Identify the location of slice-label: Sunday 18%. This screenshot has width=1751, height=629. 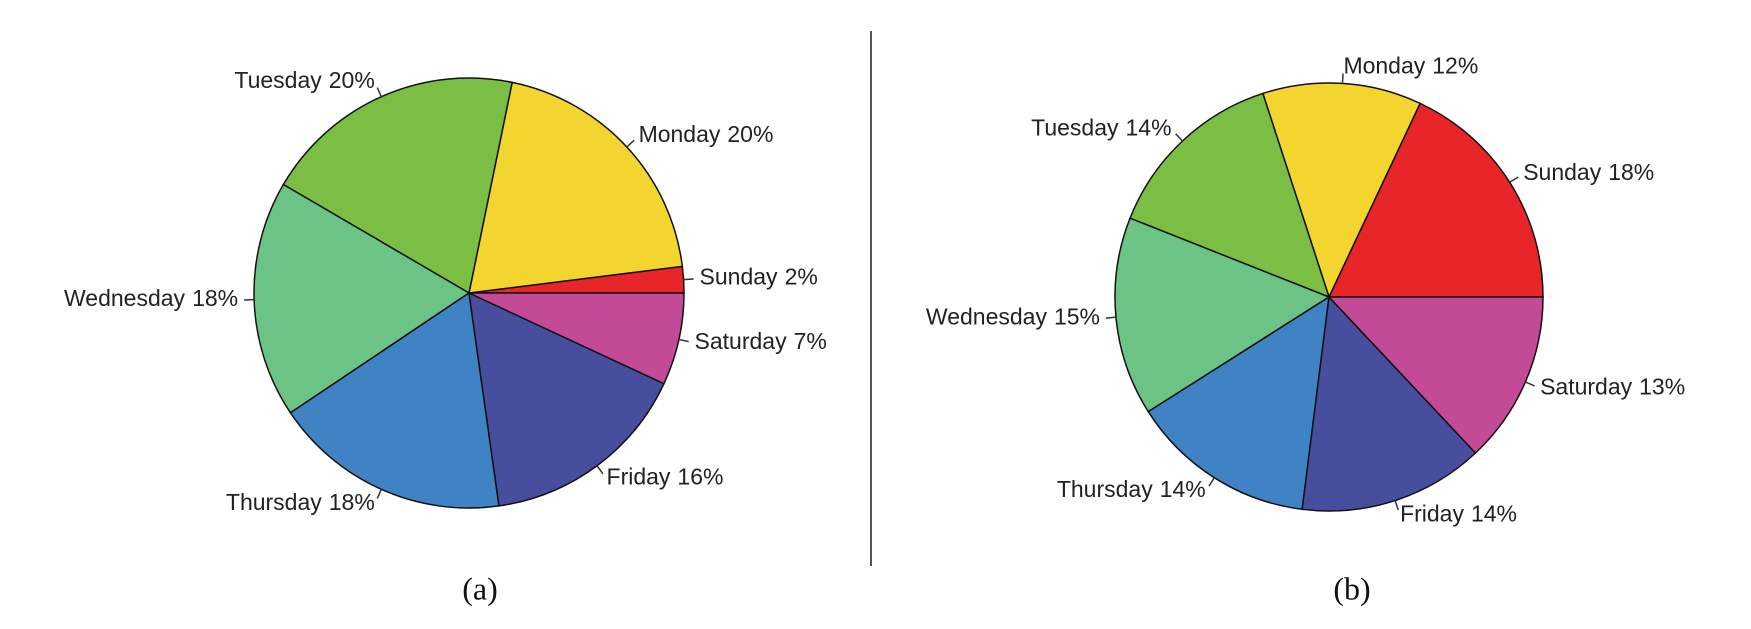
(1588, 172).